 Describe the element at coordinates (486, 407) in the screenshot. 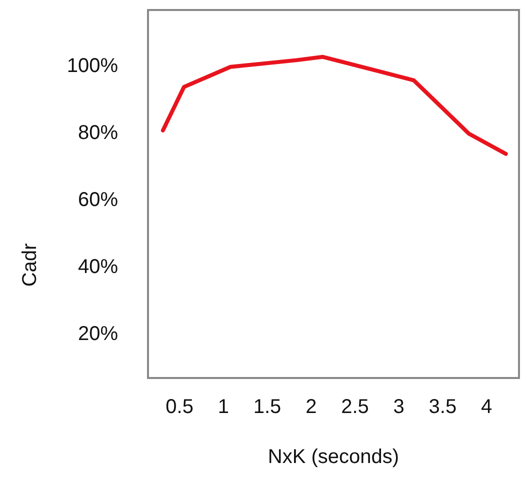

I see `x-tick-label: 4` at that location.